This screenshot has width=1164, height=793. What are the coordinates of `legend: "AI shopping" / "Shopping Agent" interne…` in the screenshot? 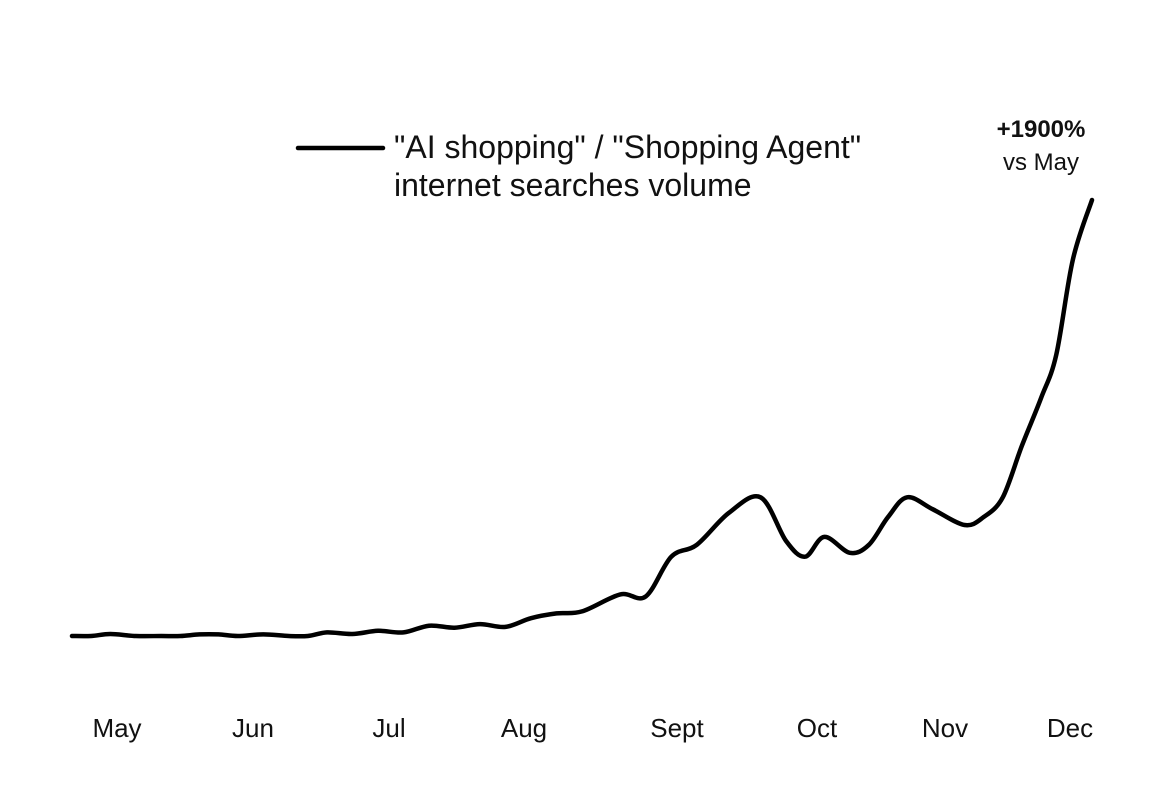 It's located at (578, 166).